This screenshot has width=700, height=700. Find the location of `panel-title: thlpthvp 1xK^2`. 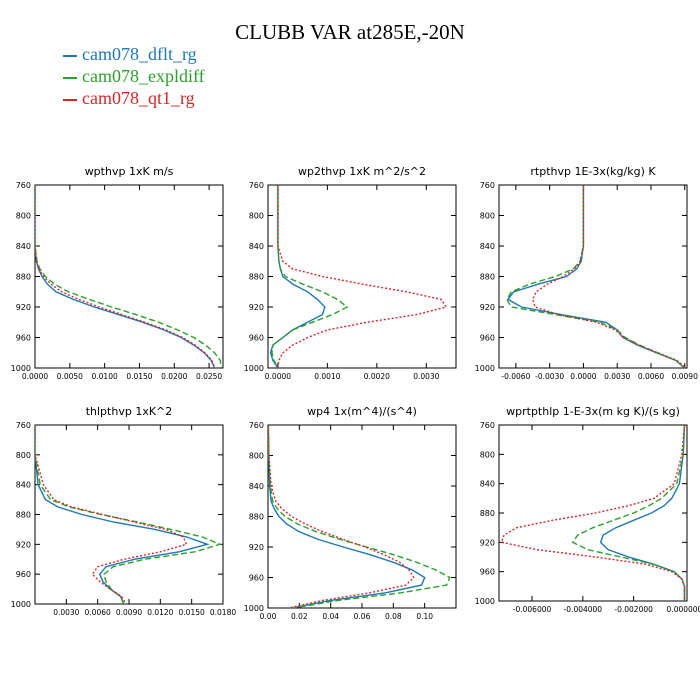

panel-title: thlpthvp 1xK^2 is located at coordinates (129, 411).